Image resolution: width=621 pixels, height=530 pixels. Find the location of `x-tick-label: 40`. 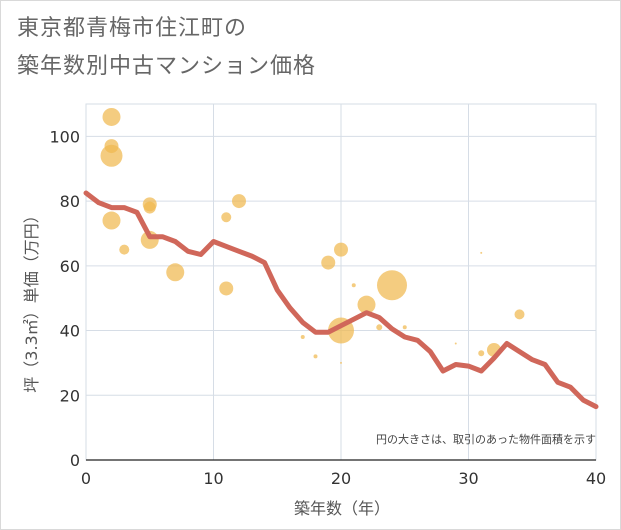

x-tick-label: 40 is located at coordinates (596, 478).